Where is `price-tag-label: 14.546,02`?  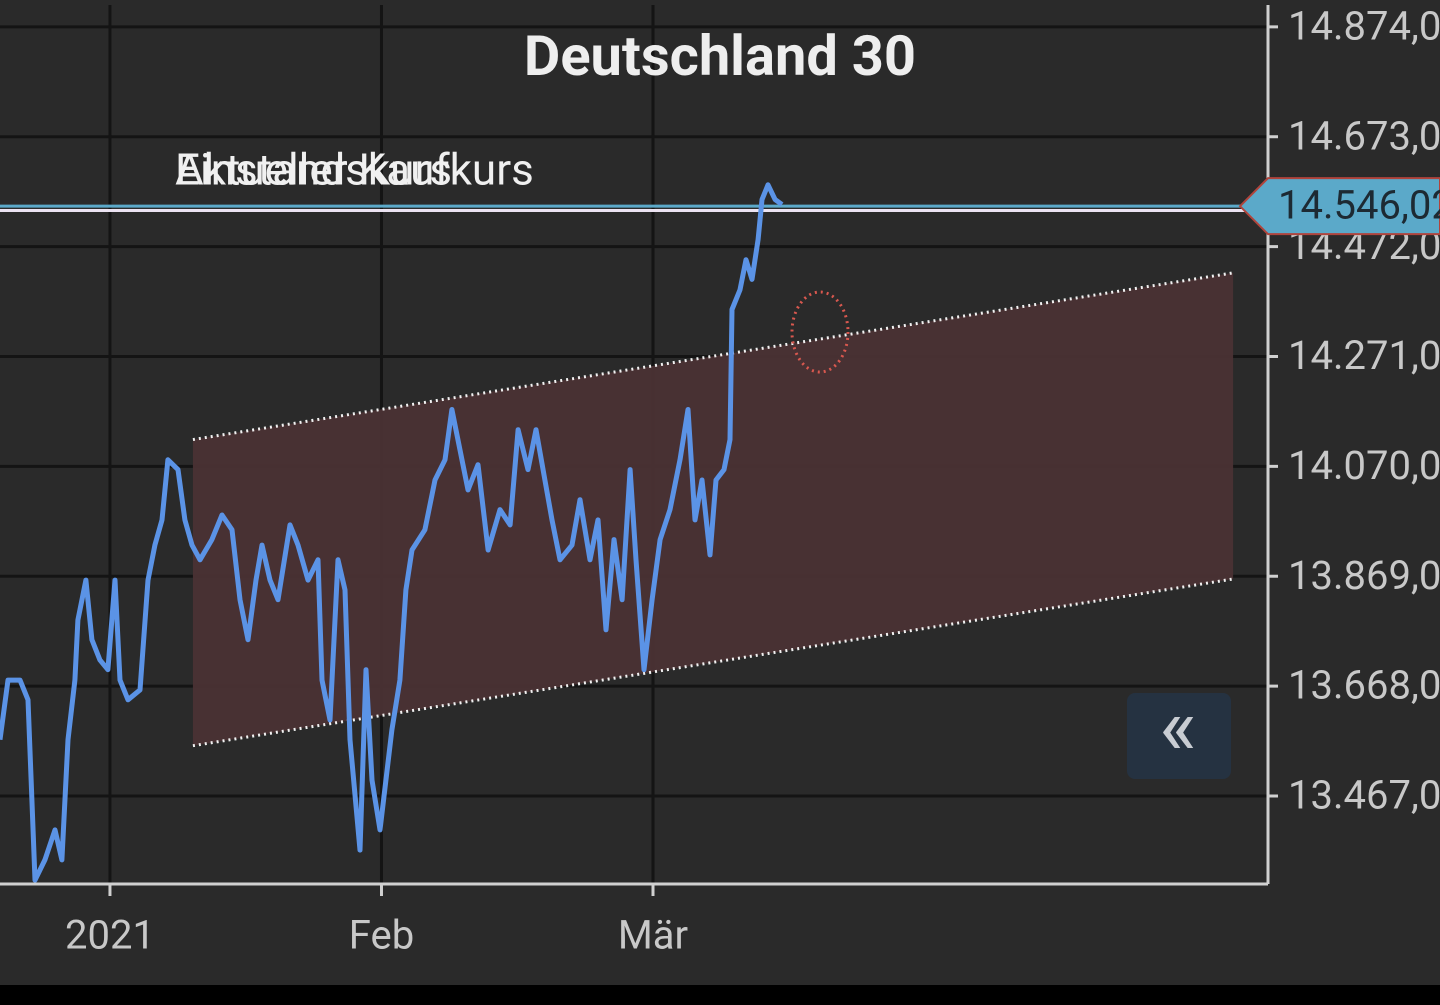 price-tag-label: 14.546,02 is located at coordinates (1359, 205).